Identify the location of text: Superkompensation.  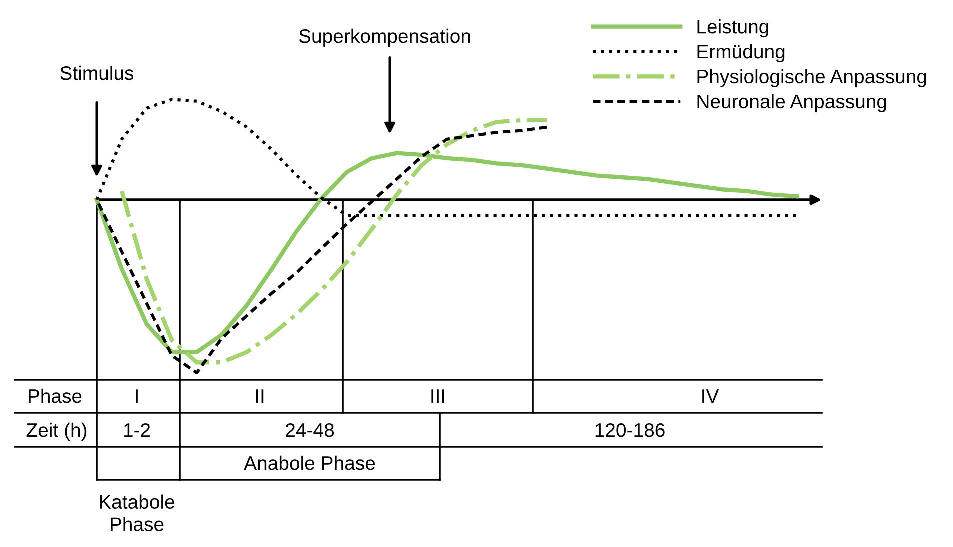
(384, 38).